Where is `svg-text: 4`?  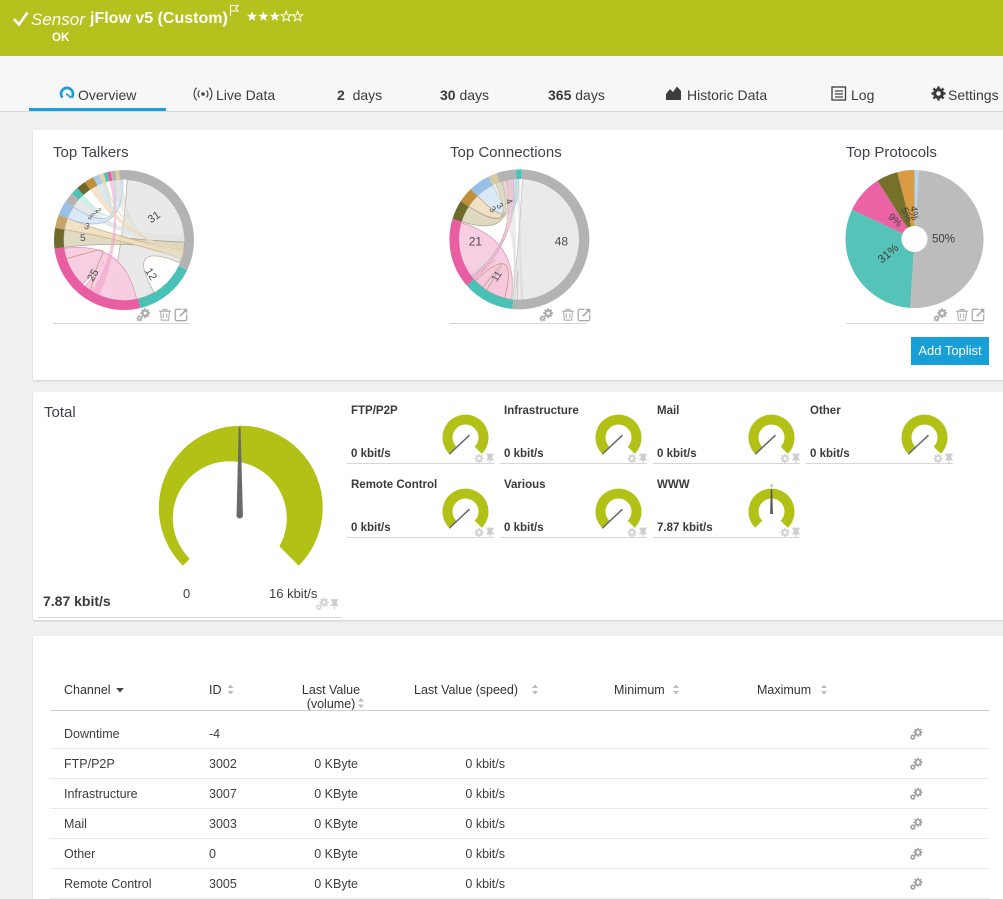 svg-text: 4 is located at coordinates (509, 201).